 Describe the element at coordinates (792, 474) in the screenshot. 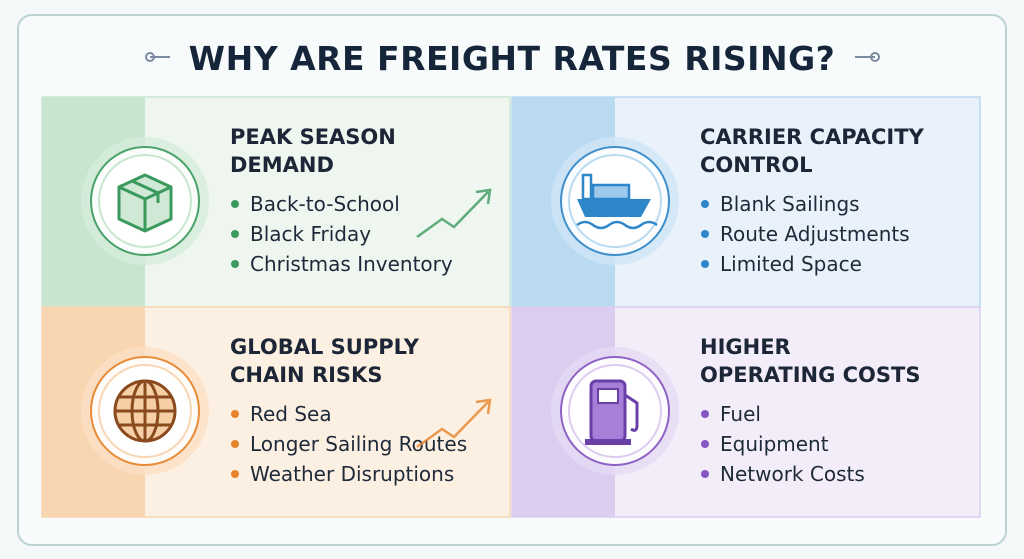

I see `bullet-text: Network Costs` at that location.